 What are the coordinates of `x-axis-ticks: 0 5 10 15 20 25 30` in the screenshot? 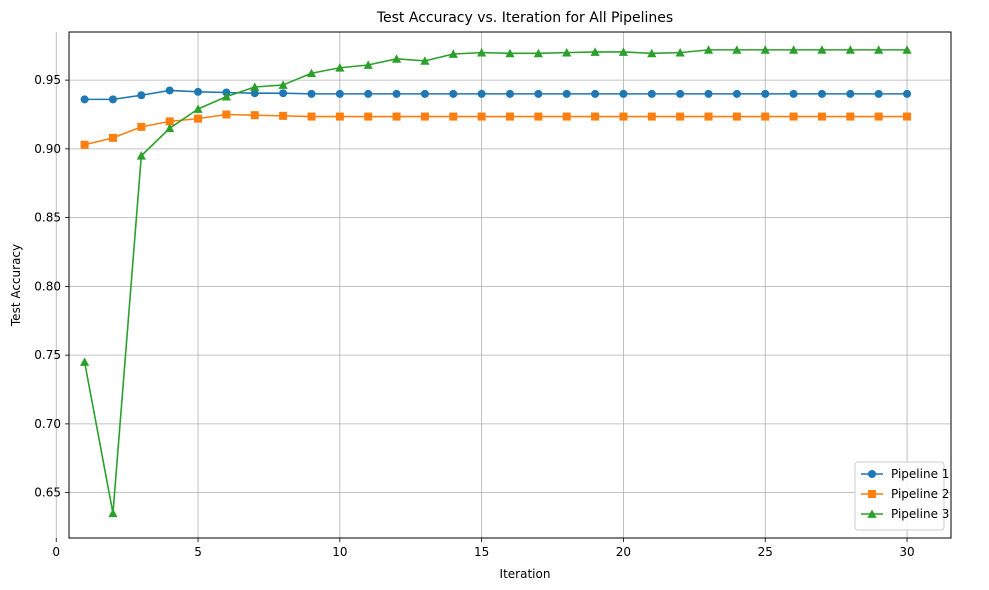 It's located at (483, 548).